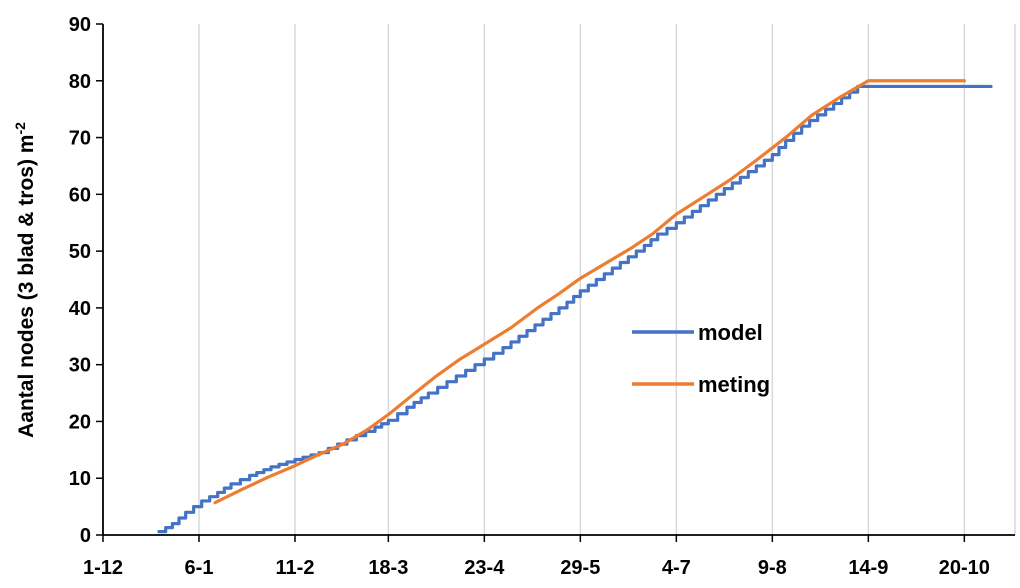  I want to click on x-tick-label: 9-8, so click(772, 568).